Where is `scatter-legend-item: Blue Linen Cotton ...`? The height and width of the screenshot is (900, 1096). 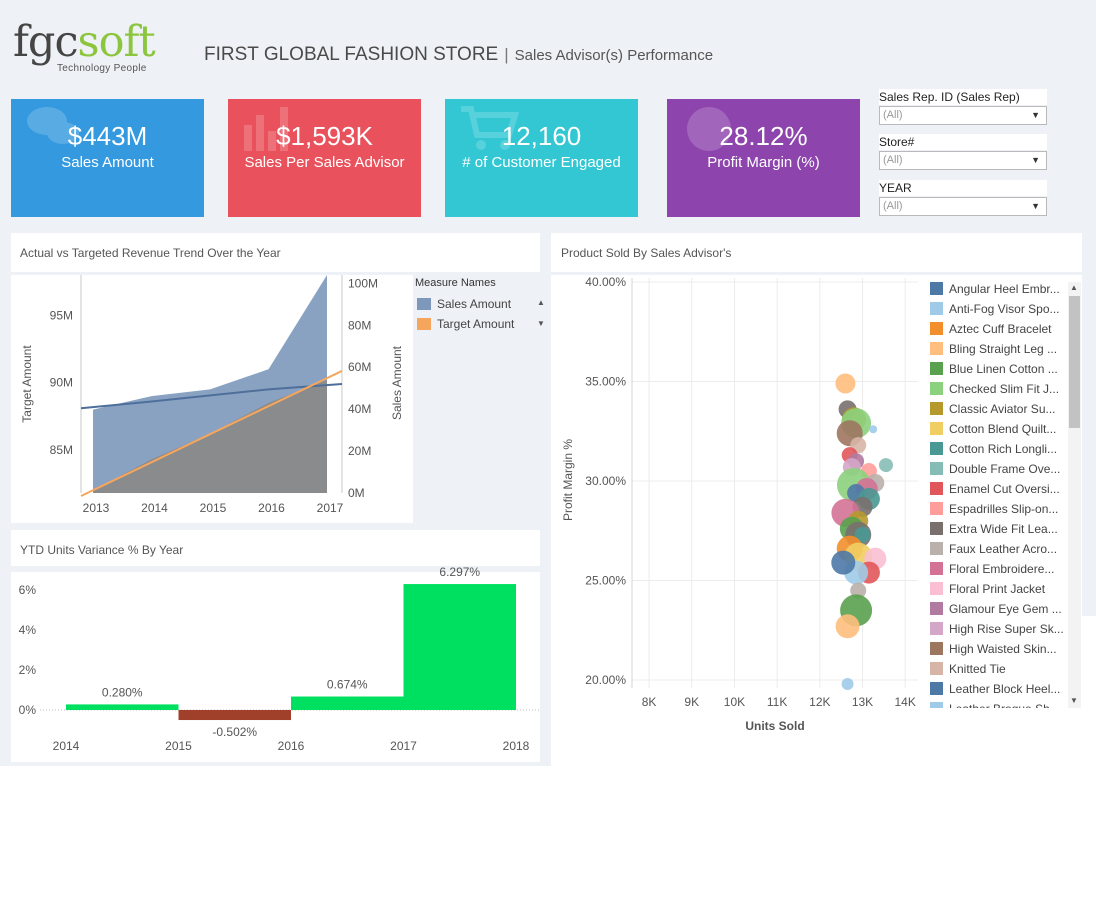 scatter-legend-item: Blue Linen Cotton ... is located at coordinates (997, 369).